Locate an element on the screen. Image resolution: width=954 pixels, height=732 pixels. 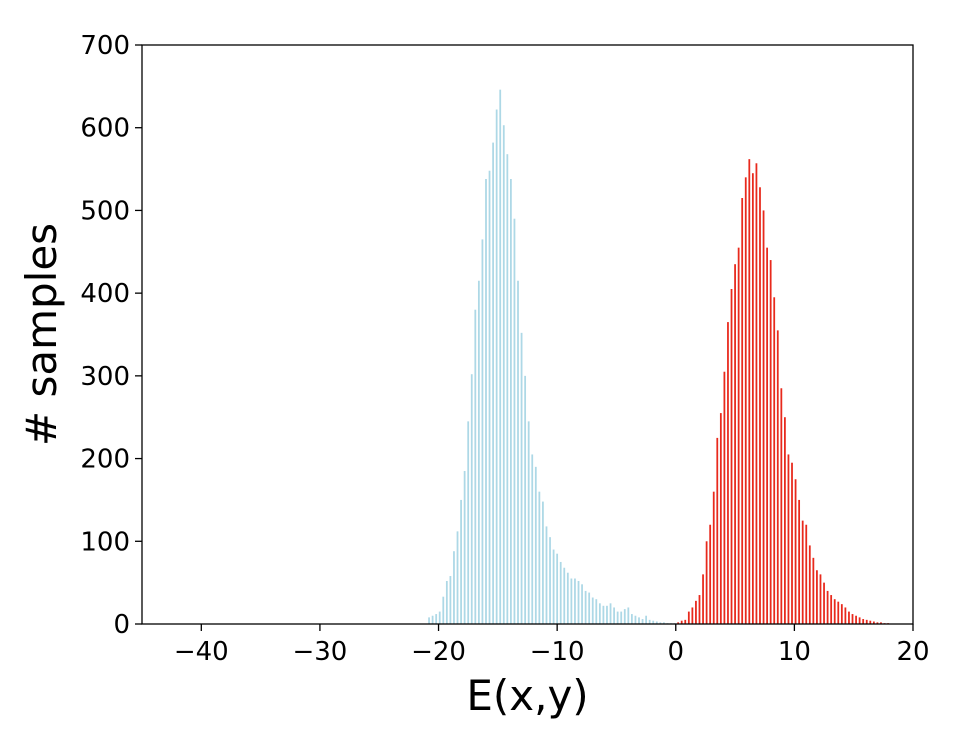
y-tick-label: 300 is located at coordinates (105, 377).